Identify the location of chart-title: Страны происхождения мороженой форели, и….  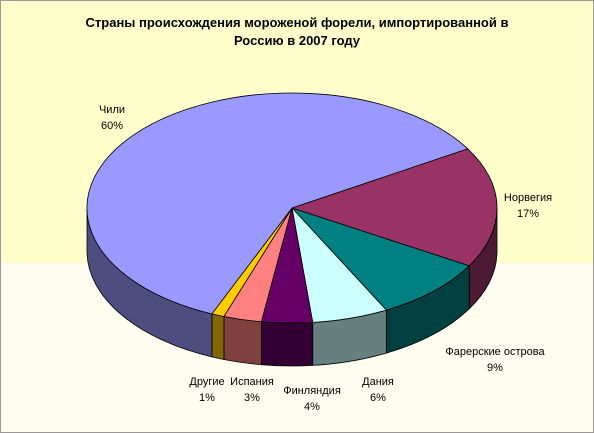
(297, 31).